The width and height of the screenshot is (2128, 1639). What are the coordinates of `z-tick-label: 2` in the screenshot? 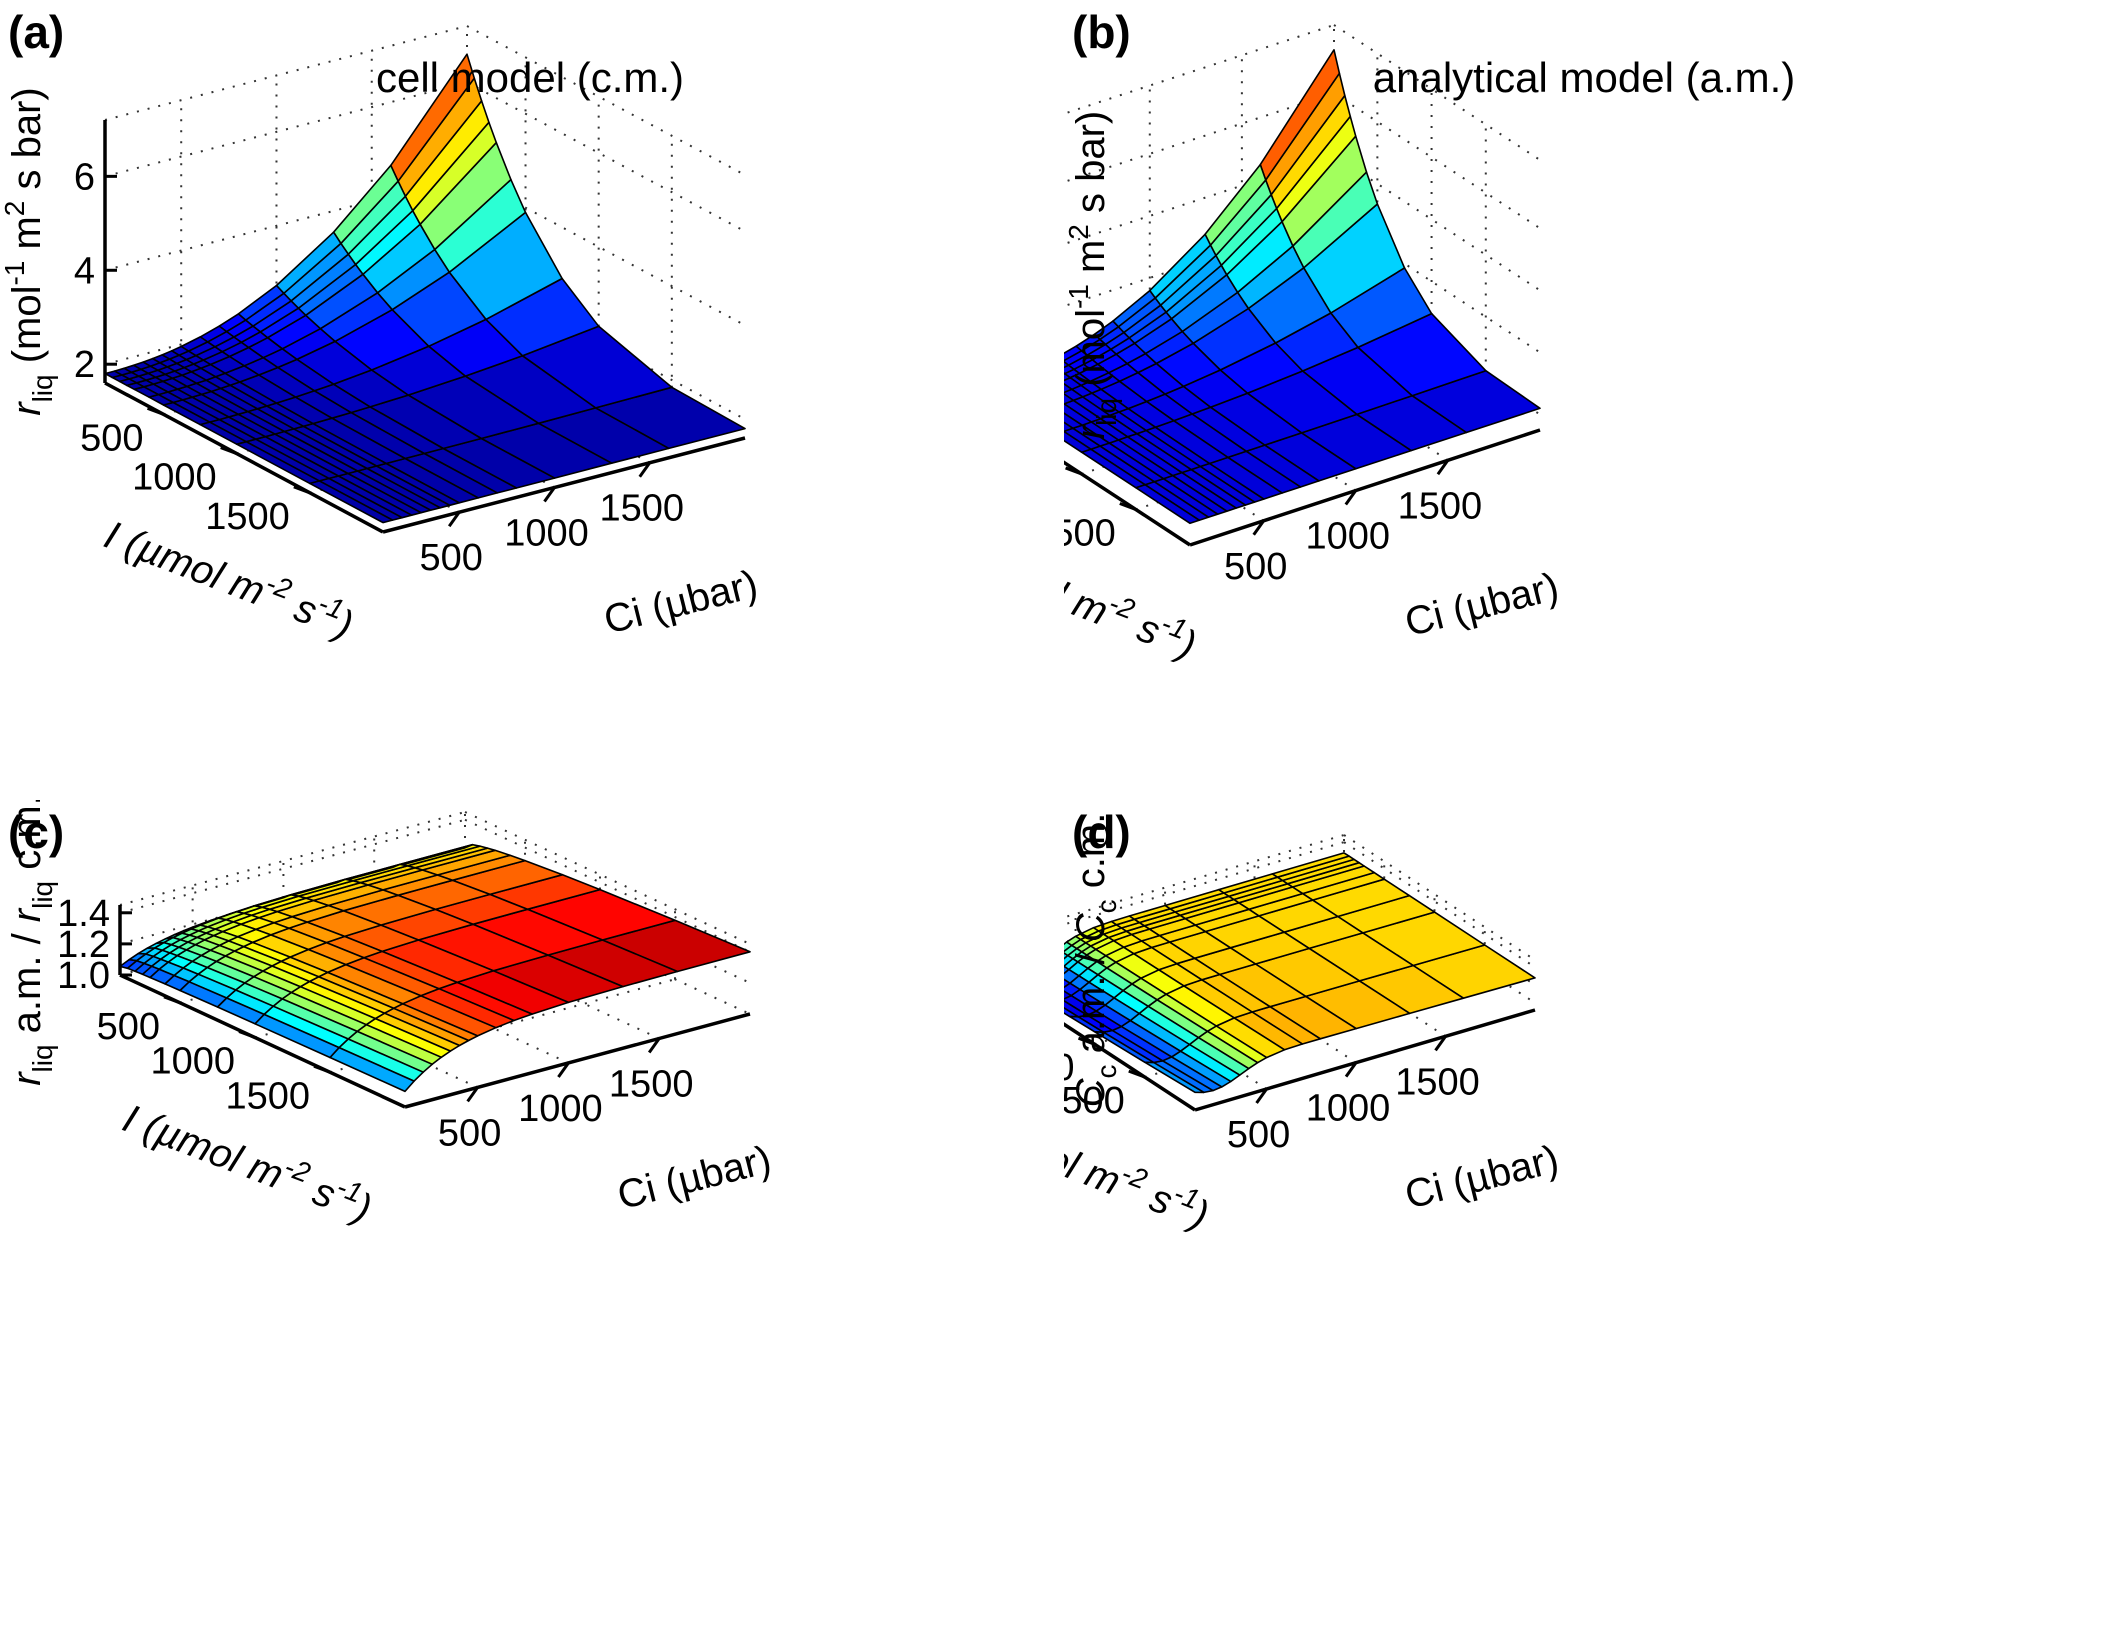 It's located at (84, 365).